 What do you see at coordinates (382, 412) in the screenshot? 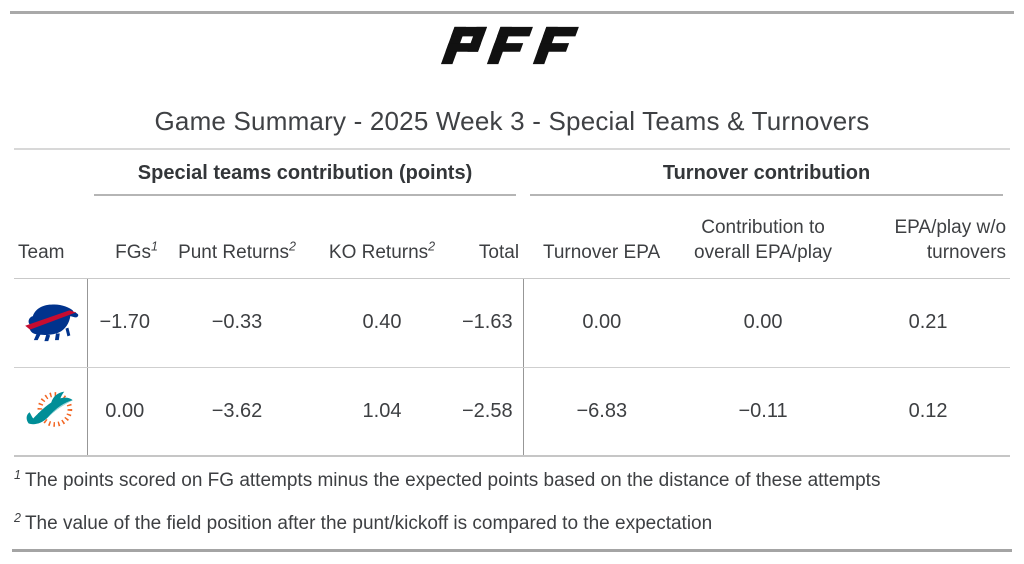
I see `cell-ko-returns: 1.04` at bounding box center [382, 412].